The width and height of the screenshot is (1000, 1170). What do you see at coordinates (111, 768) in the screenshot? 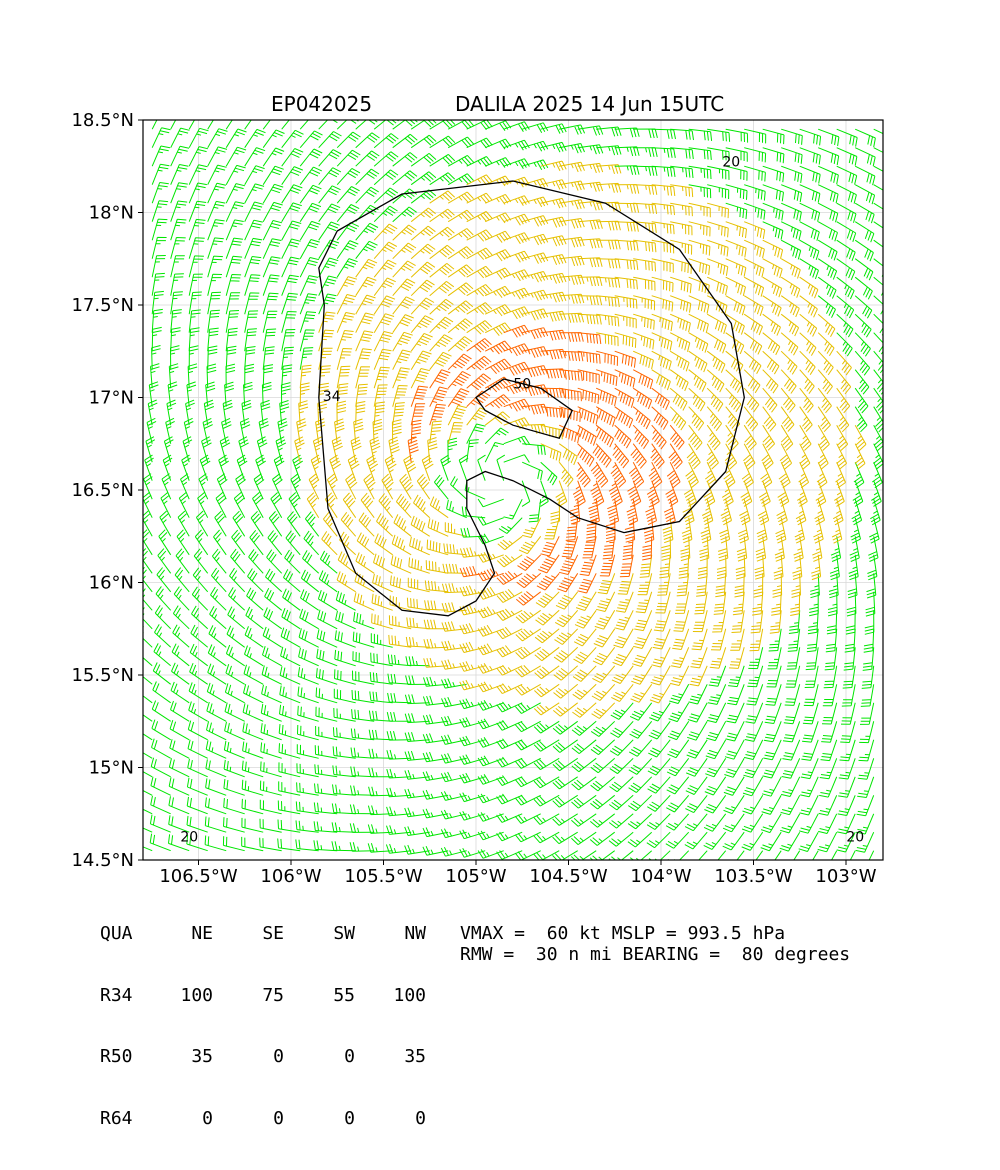
I see `y-tick-label: 15°N` at bounding box center [111, 768].